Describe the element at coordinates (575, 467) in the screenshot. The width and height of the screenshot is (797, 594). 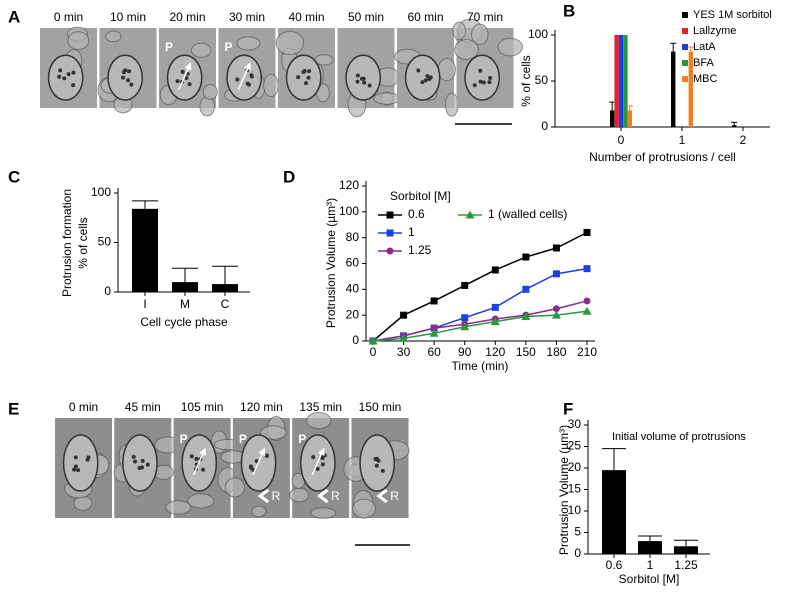
I see `y-tick-label: 20` at that location.